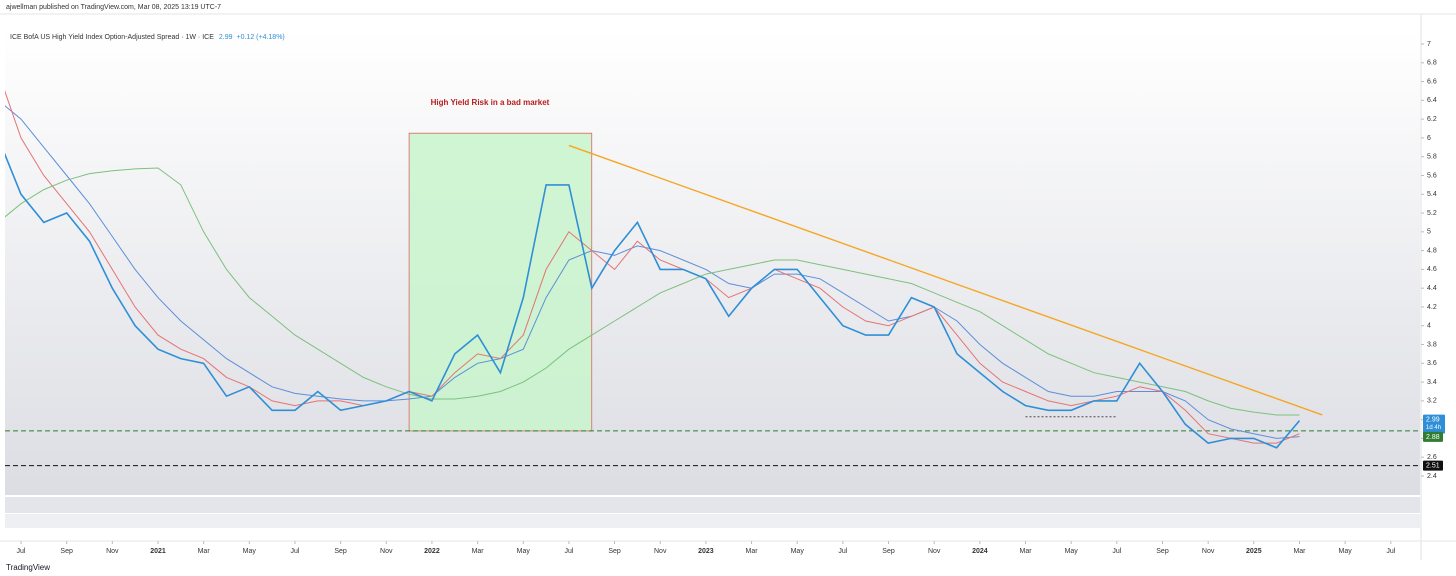 The width and height of the screenshot is (1456, 576). I want to click on hline-label: 2.88, so click(1433, 437).